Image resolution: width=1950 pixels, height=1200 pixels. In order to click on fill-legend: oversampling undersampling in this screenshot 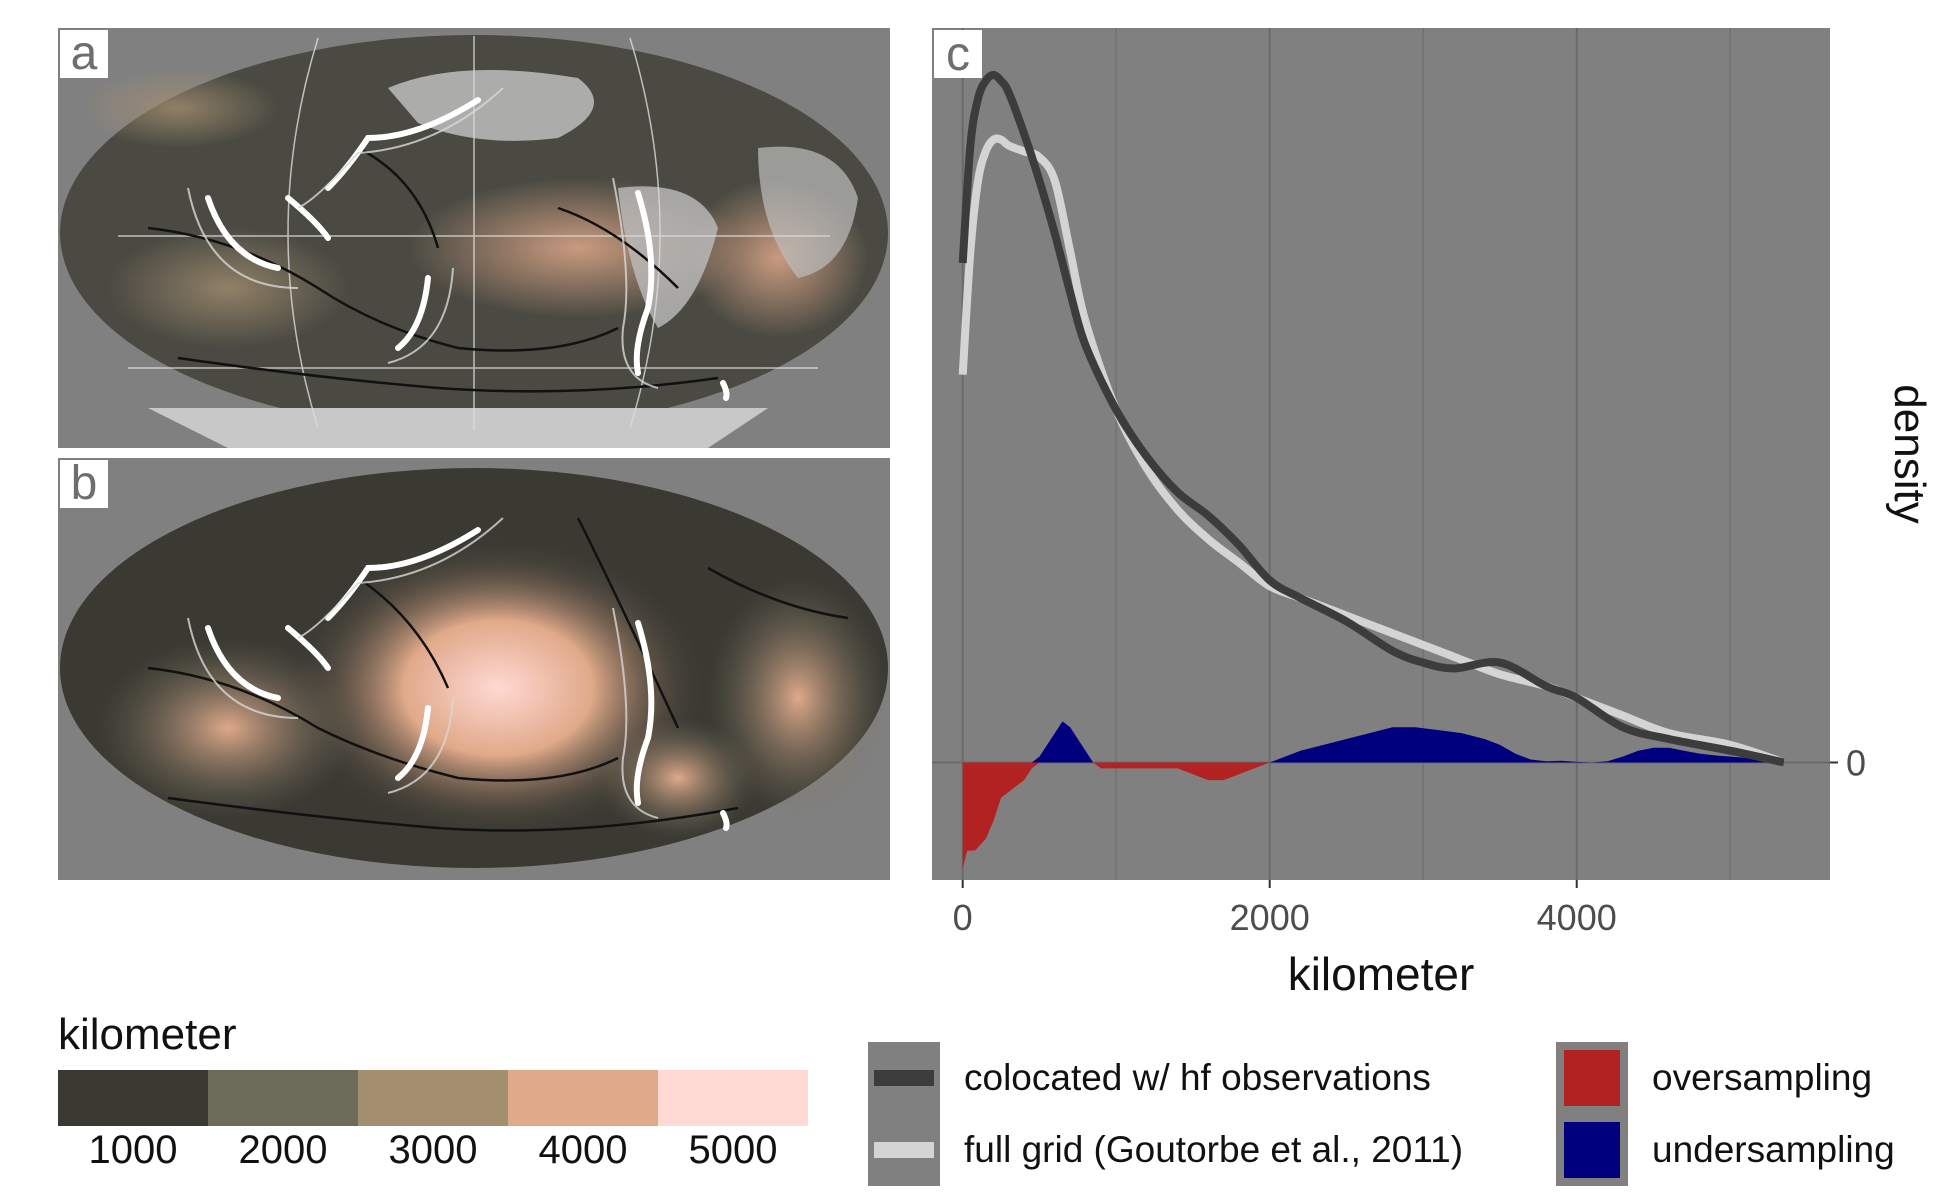, I will do `click(1725, 1114)`.